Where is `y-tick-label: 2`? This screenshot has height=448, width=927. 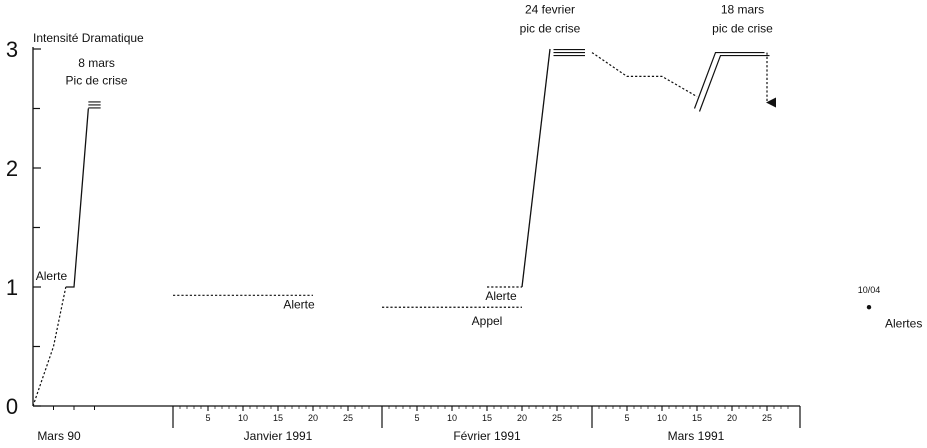
y-tick-label: 2 is located at coordinates (12, 168).